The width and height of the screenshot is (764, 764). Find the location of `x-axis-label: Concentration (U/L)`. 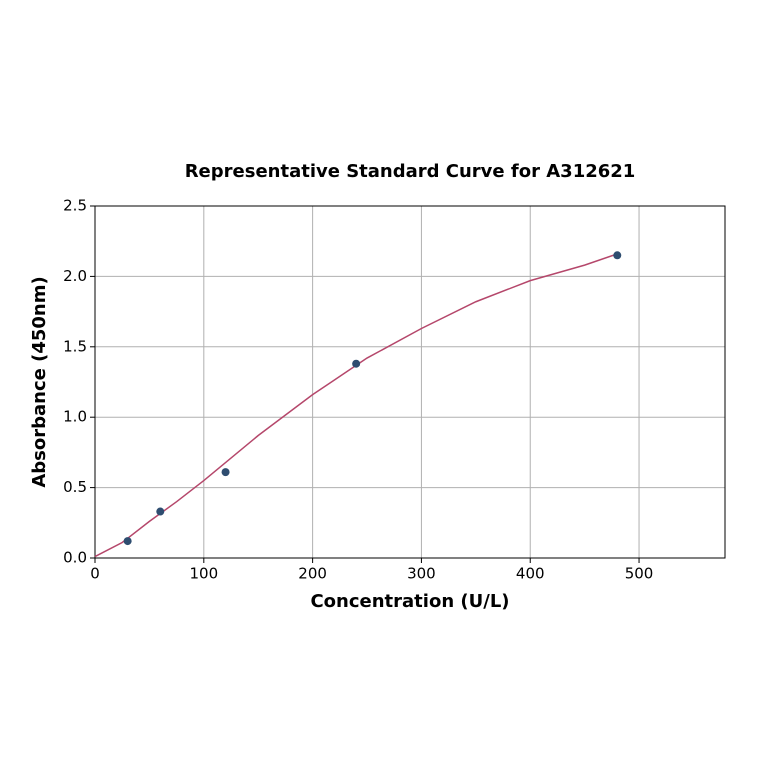

x-axis-label: Concentration (U/L) is located at coordinates (409, 601).